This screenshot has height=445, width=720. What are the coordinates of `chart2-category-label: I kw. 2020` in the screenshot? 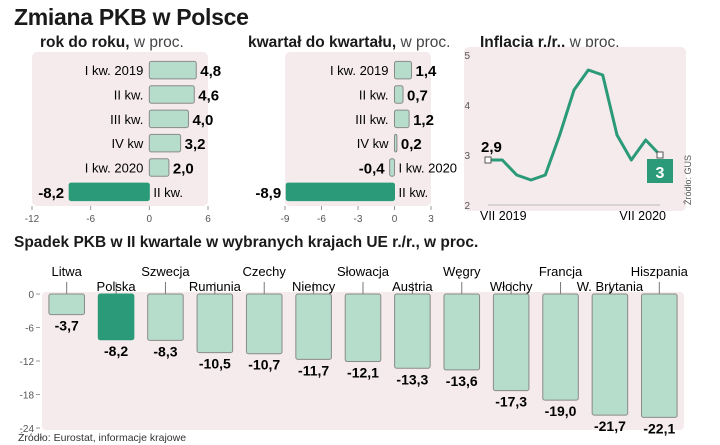 It's located at (428, 168).